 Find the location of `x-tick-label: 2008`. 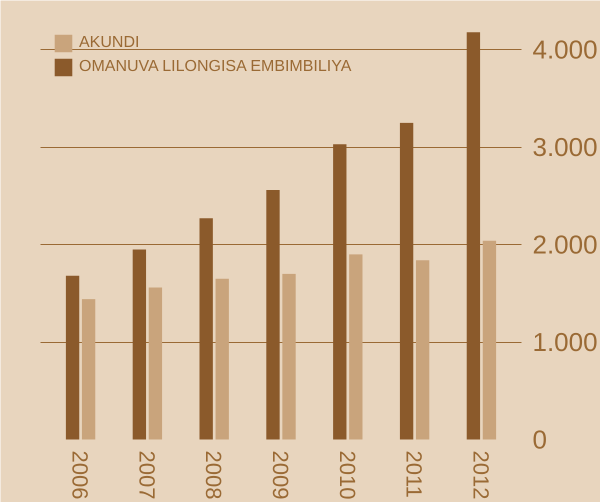

x-tick-label: 2008 is located at coordinates (213, 475).